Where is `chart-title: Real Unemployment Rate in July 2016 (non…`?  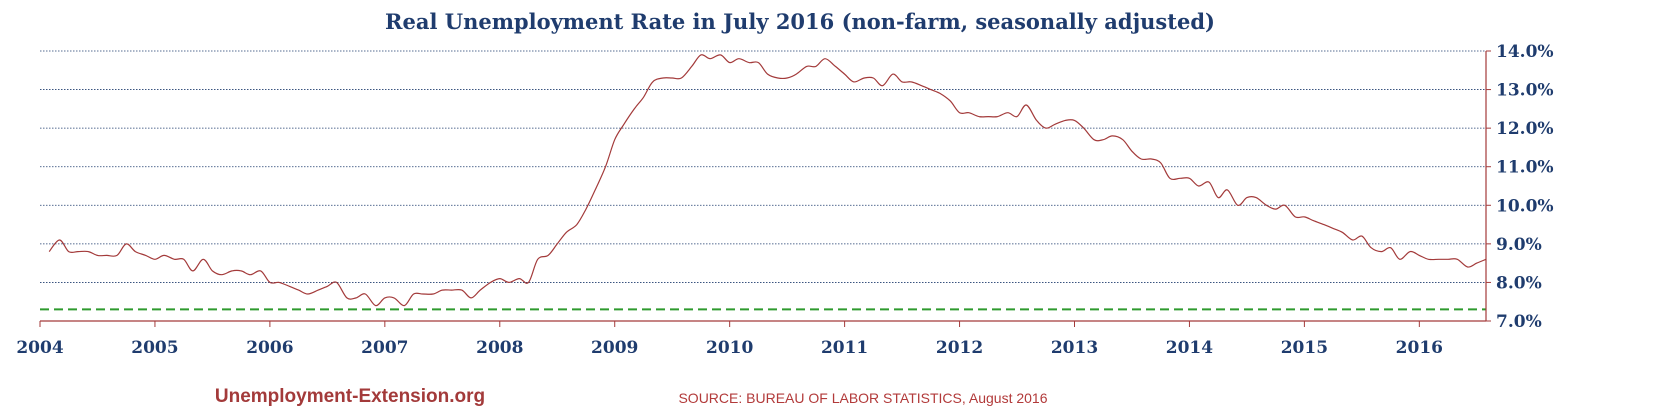
chart-title: Real Unemployment Rate in July 2016 (non… is located at coordinates (800, 21).